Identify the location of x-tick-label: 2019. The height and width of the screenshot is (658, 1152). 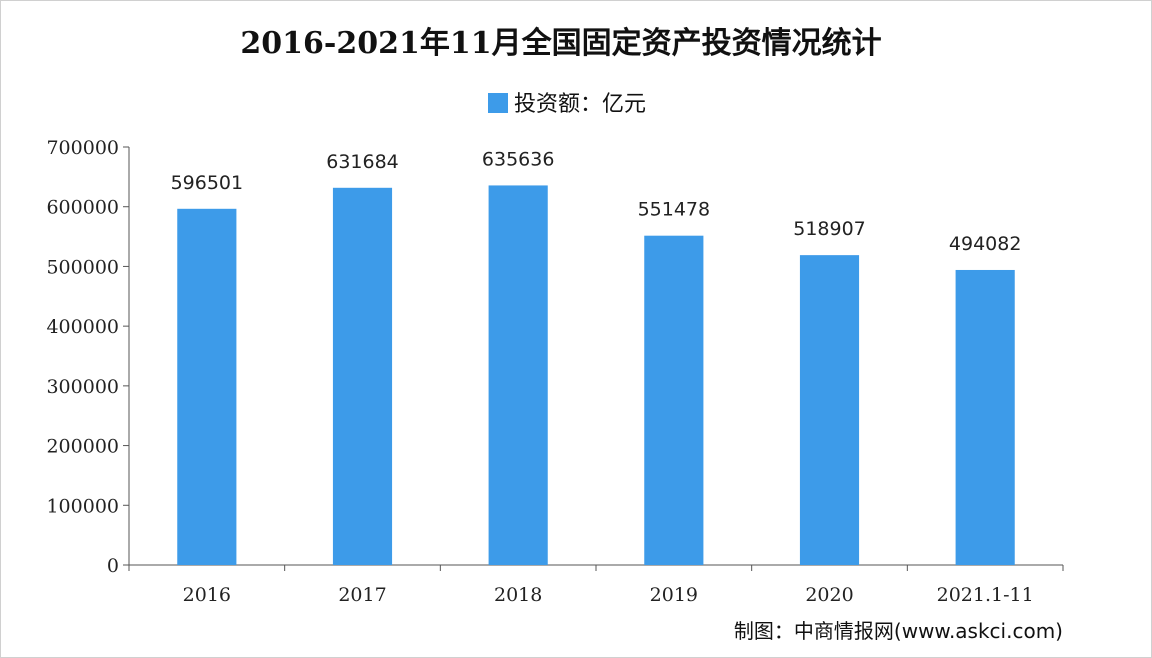
(674, 595).